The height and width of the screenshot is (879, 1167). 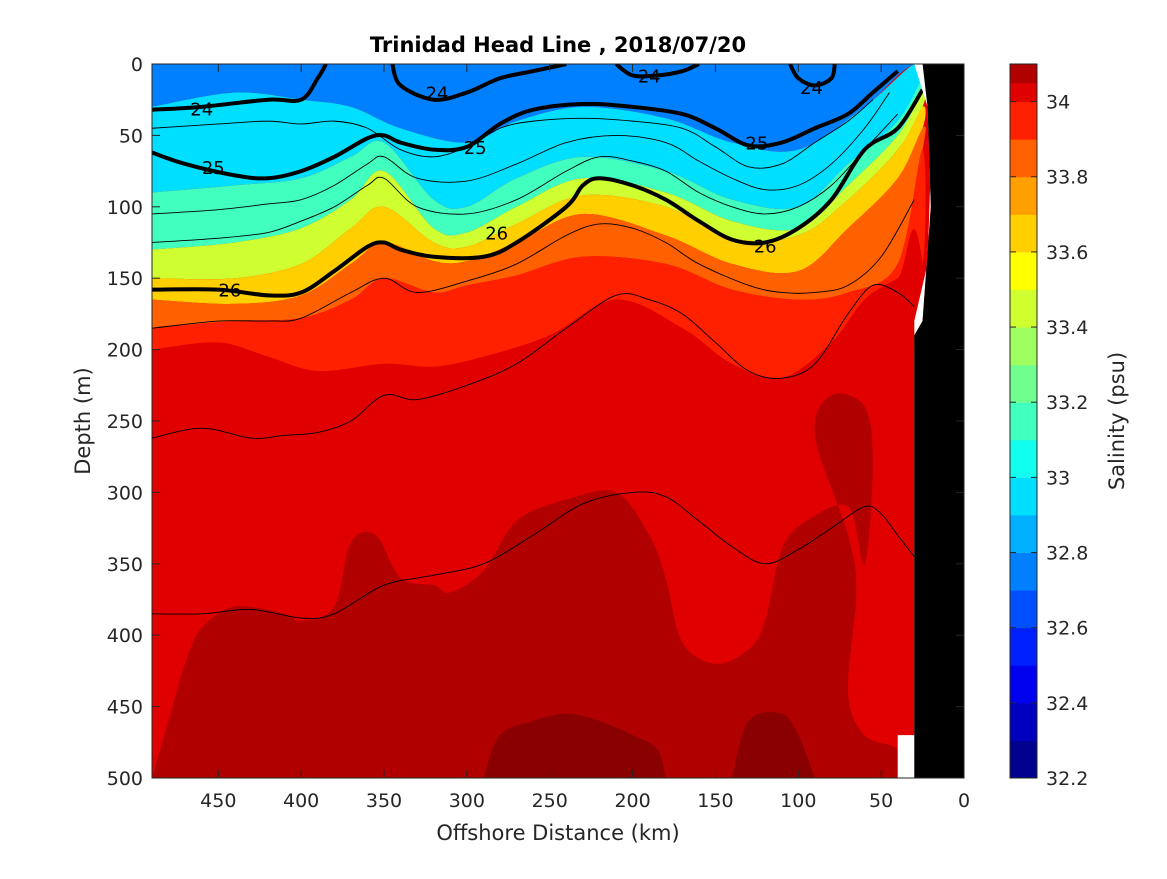 I want to click on contour-label-7: 26, so click(x=229, y=291).